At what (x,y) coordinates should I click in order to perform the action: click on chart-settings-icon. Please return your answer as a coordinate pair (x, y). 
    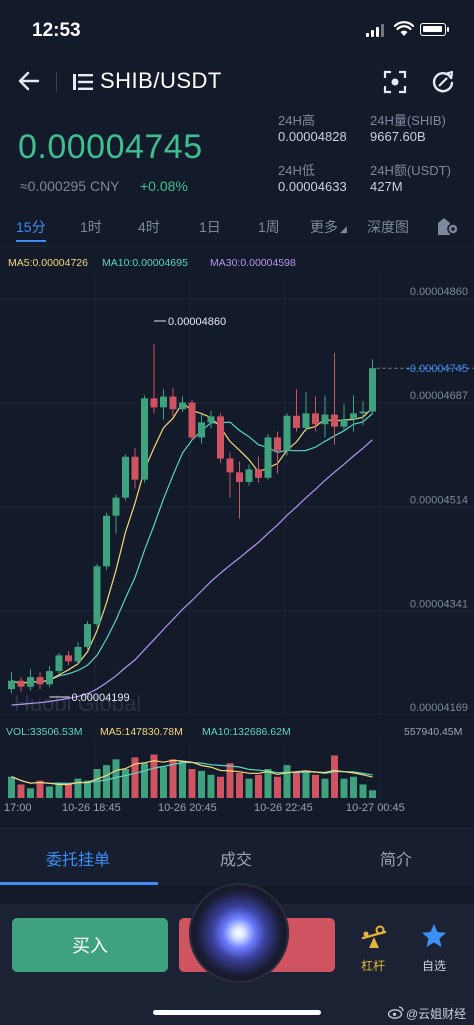
    Looking at the image, I should click on (448, 226).